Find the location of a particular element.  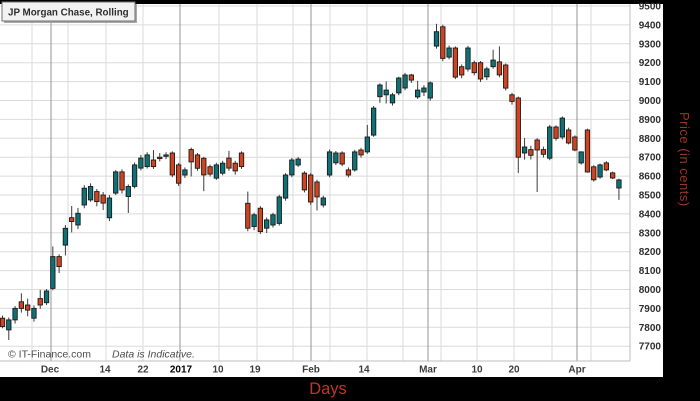

x-axis-title: Days is located at coordinates (328, 389).